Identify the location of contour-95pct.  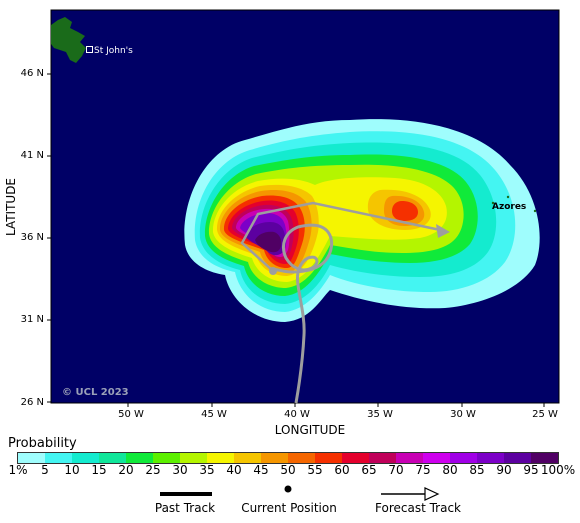
(268, 242).